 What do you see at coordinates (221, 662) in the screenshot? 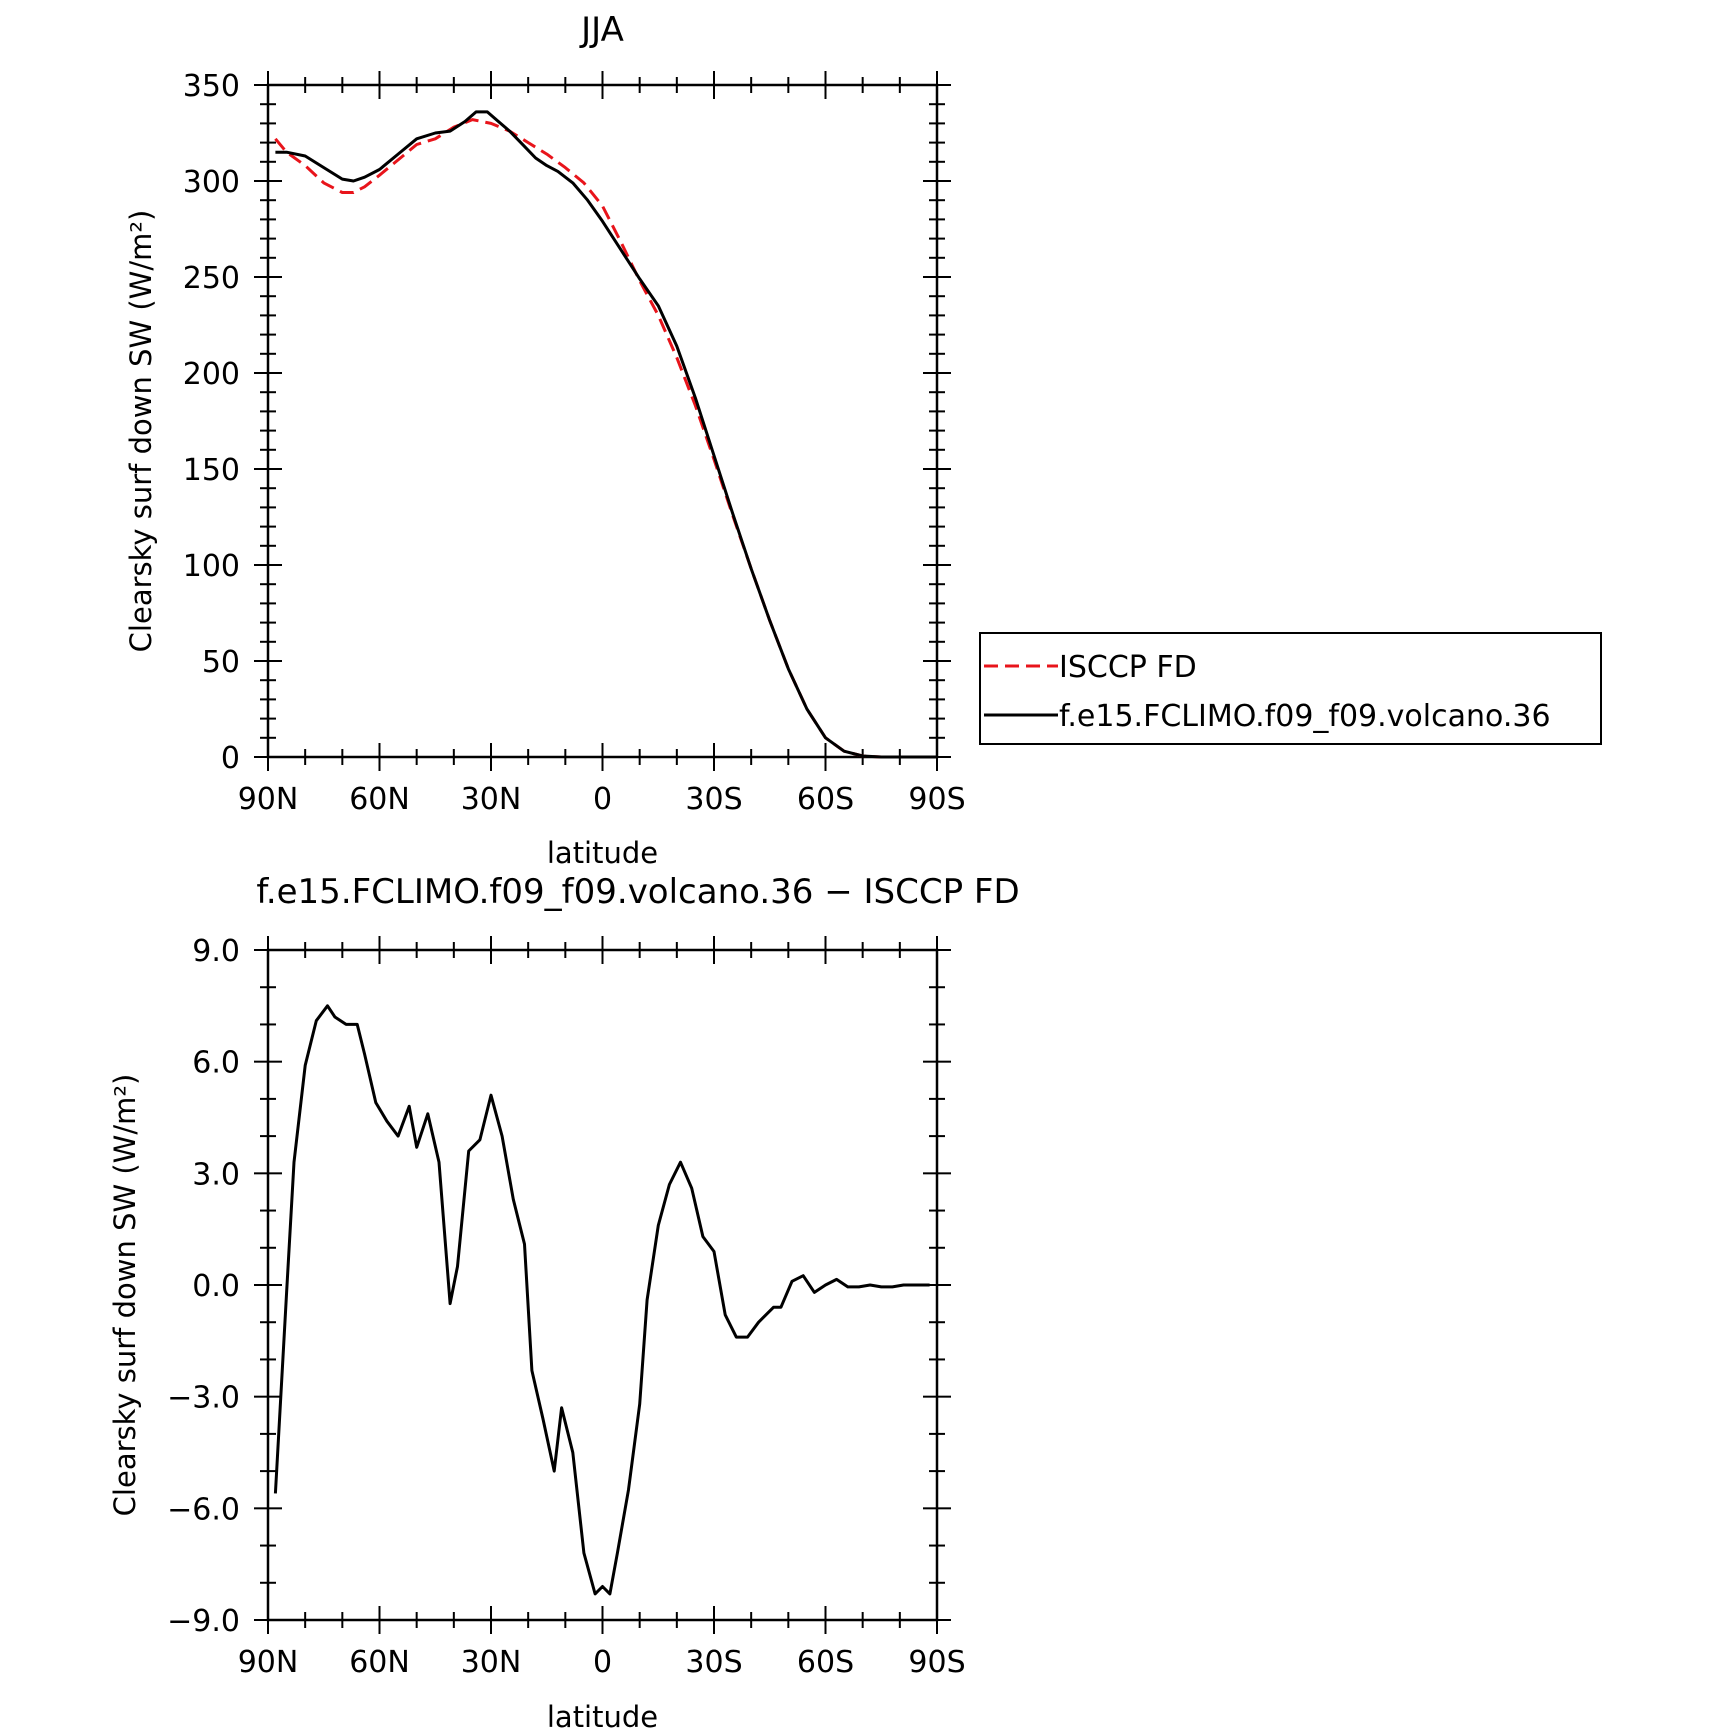
I see `y-tick-label: 50` at bounding box center [221, 662].